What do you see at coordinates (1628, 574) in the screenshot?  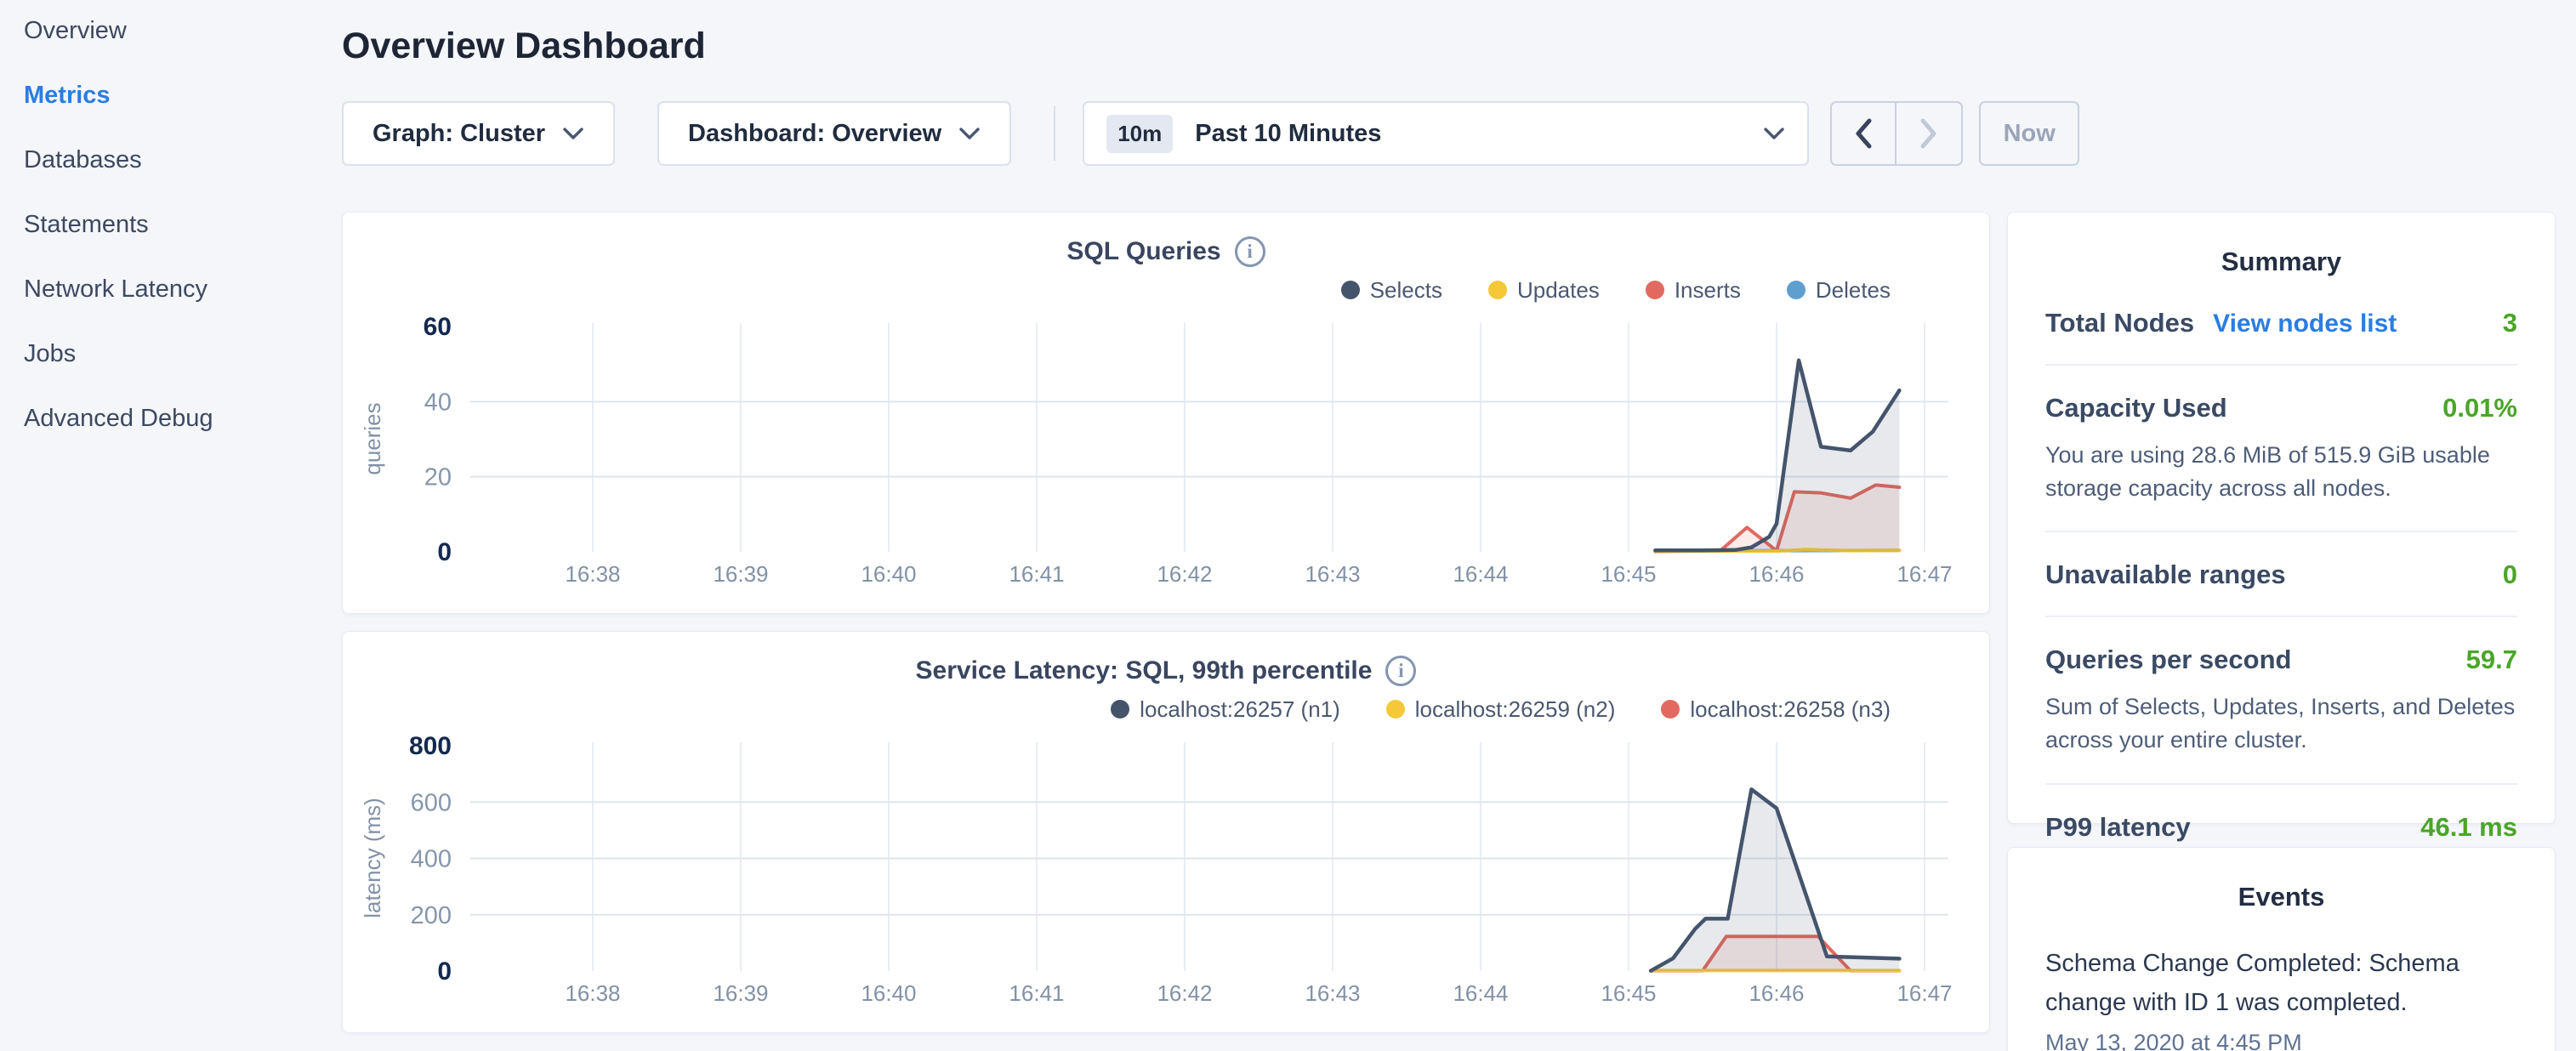 I see `svg-text: 16:45` at bounding box center [1628, 574].